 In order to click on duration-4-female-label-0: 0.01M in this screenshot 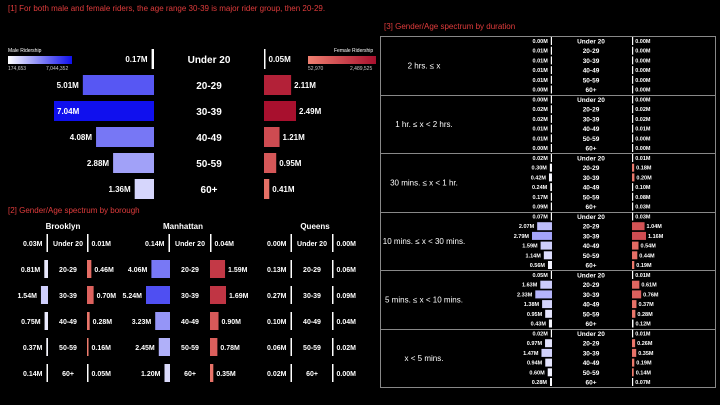, I will do `click(643, 276)`.